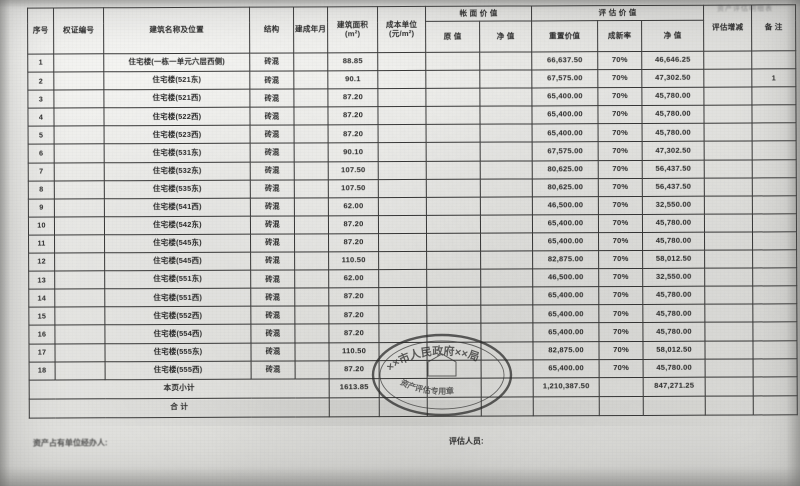  I want to click on cell-area: 107.50, so click(353, 188).